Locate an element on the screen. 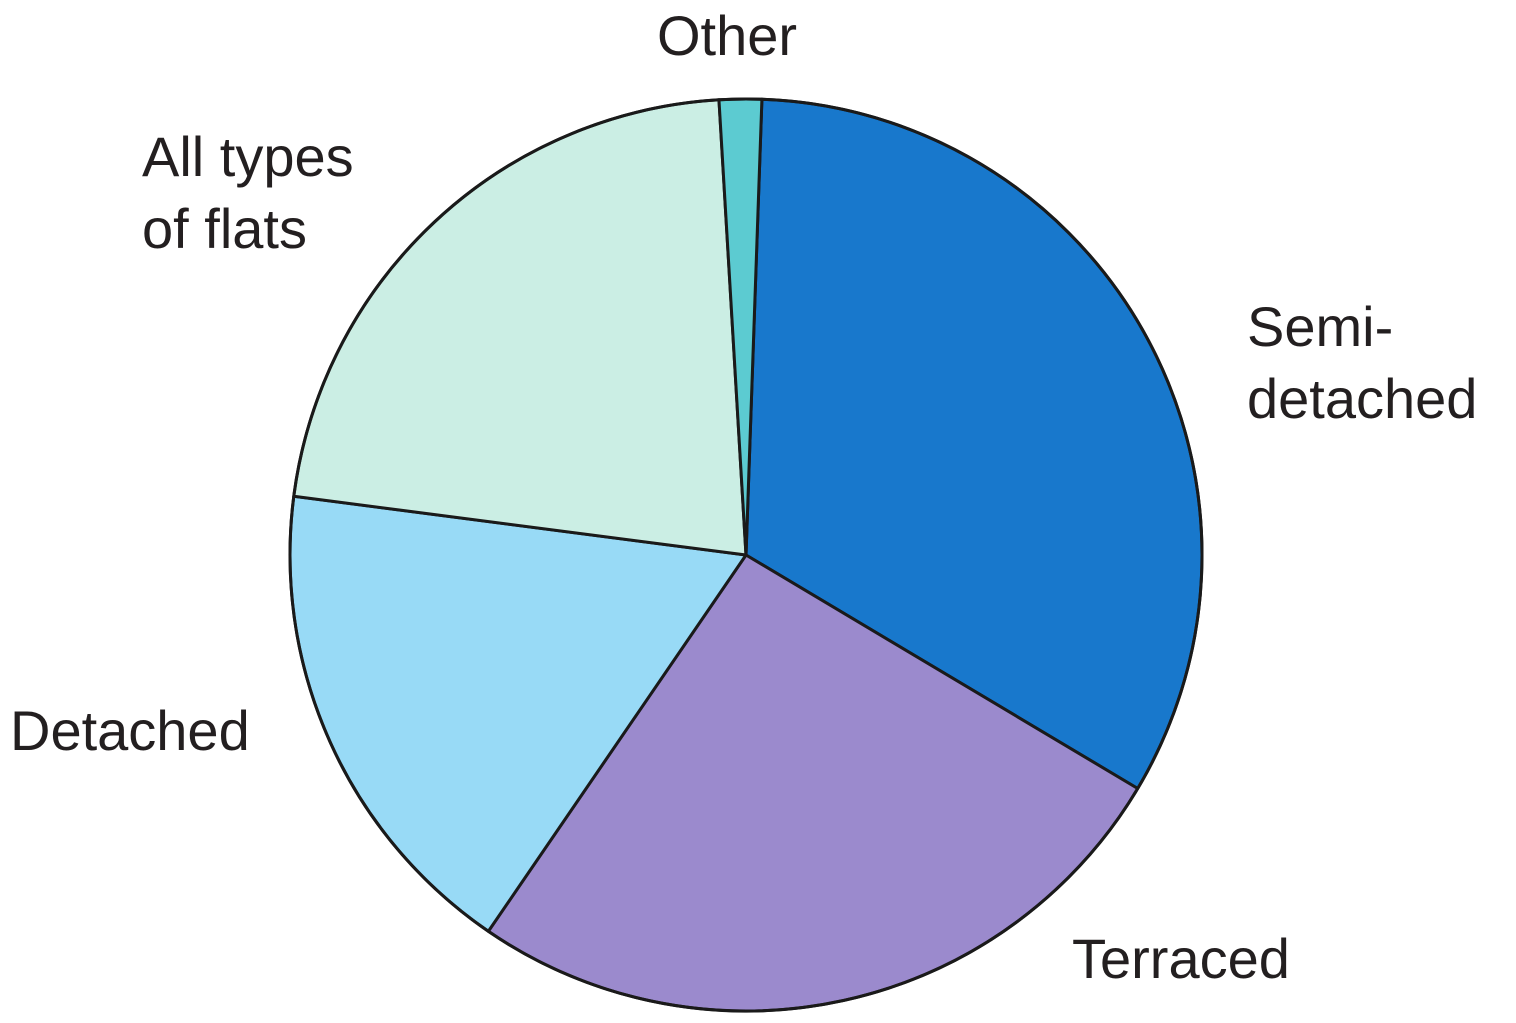  slice-label-all-types-of-flats: All types of flats is located at coordinates (255, 192).